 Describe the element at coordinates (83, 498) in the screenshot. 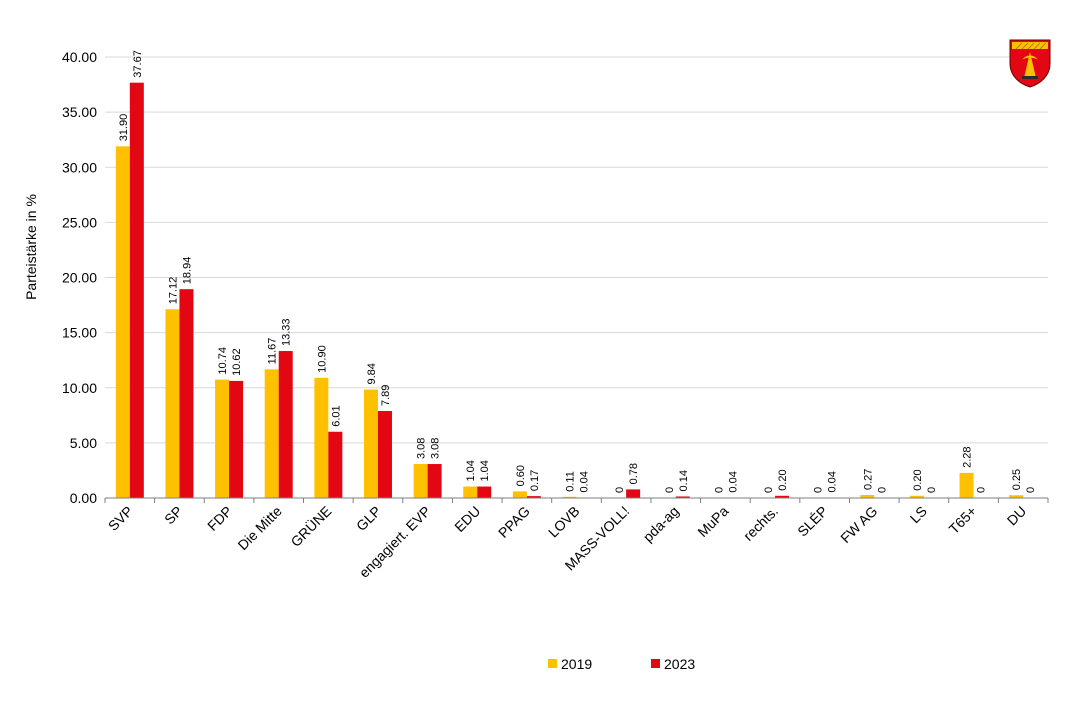

I see `y-tick-label: 0.00` at that location.